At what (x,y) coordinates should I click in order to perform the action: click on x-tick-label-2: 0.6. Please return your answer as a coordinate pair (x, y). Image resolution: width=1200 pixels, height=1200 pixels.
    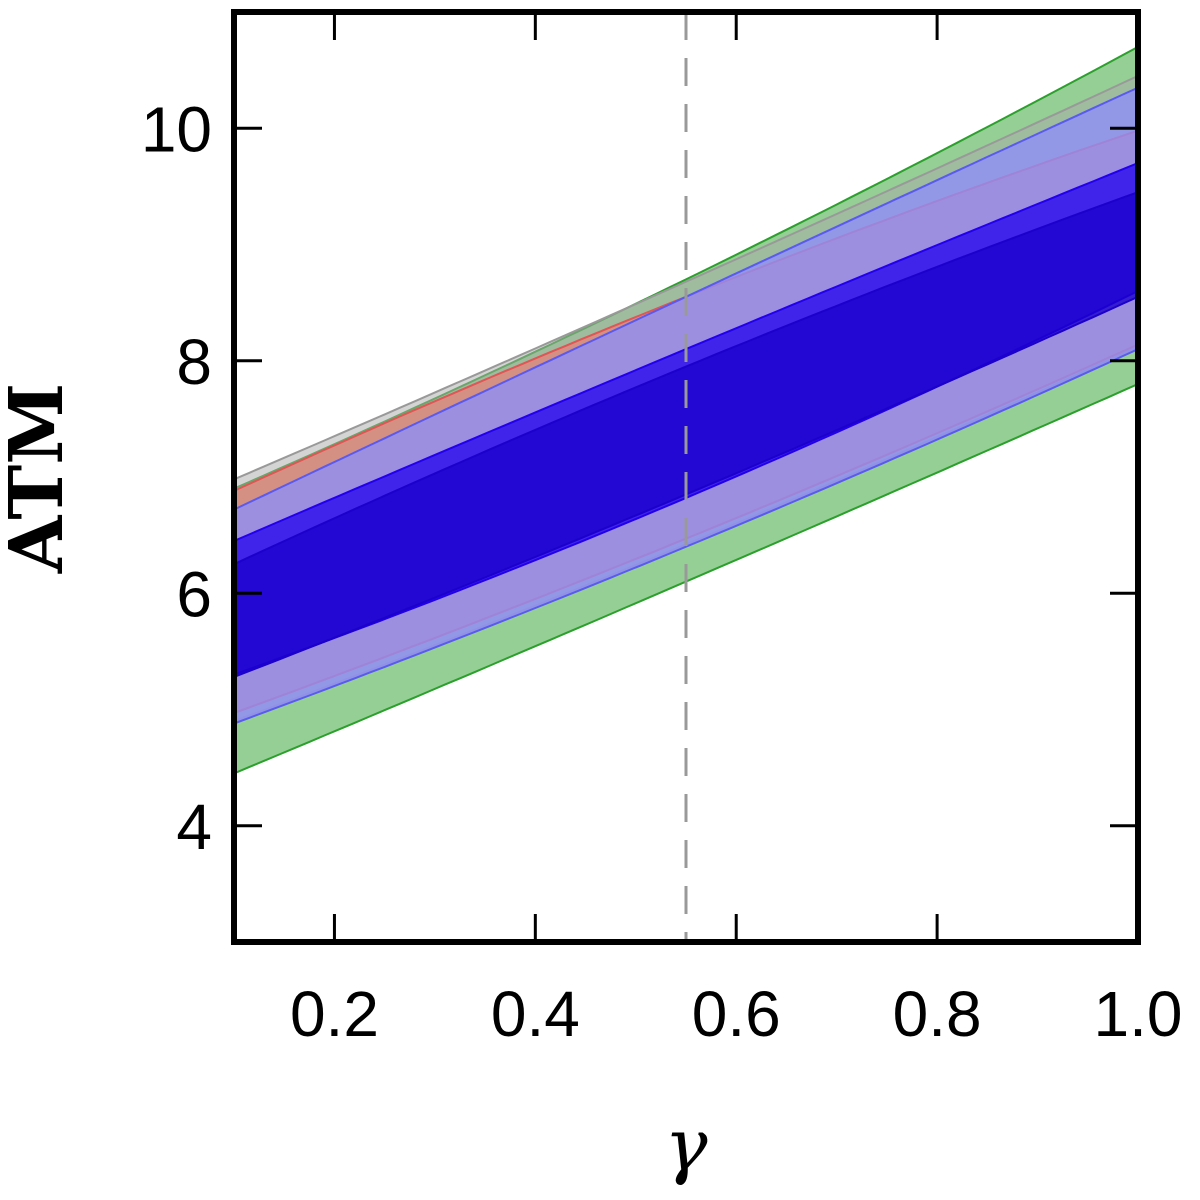
    Looking at the image, I should click on (736, 1014).